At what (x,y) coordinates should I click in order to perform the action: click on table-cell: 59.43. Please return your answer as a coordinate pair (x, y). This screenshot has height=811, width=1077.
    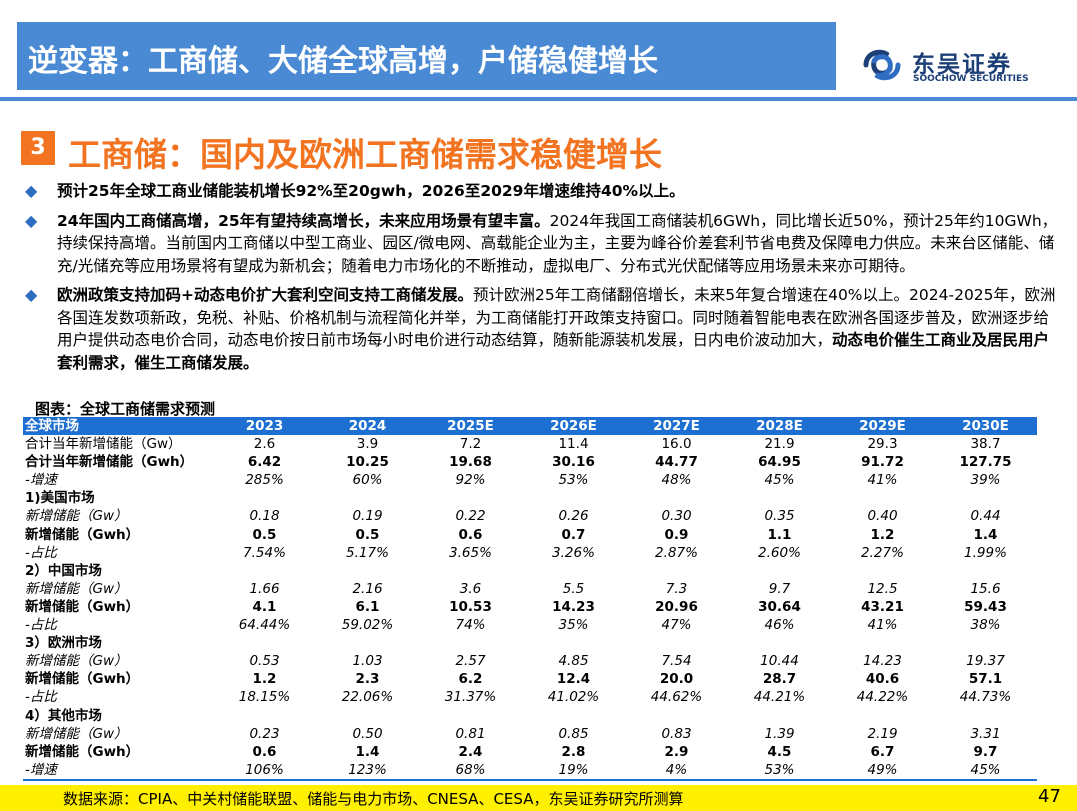
    Looking at the image, I should click on (985, 606).